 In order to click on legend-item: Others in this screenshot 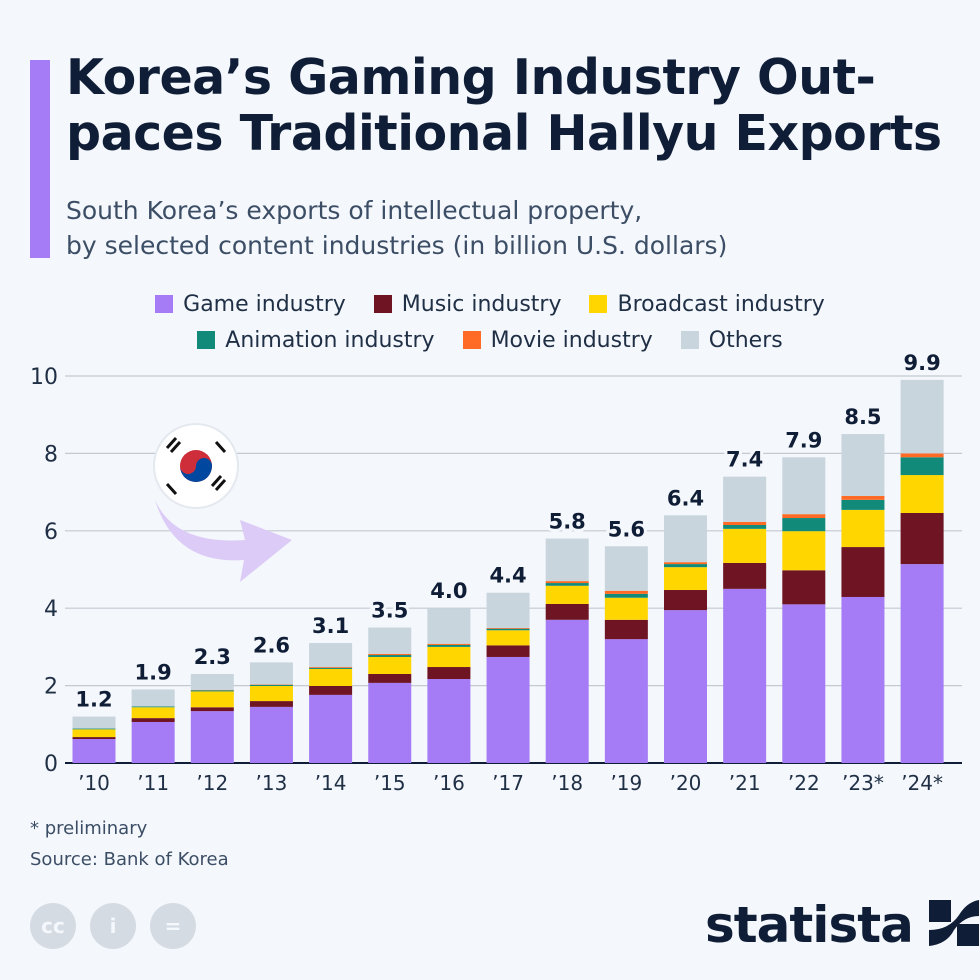, I will do `click(731, 340)`.